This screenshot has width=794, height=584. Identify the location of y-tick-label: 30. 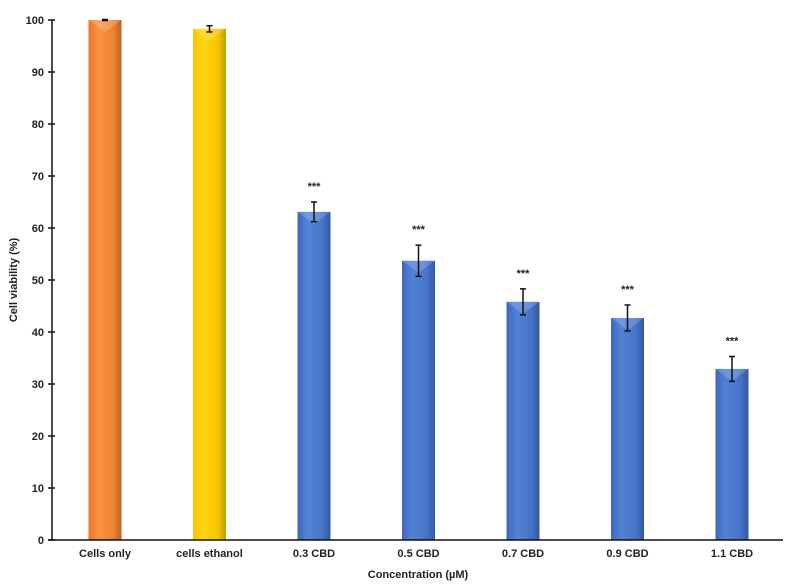
(38, 385).